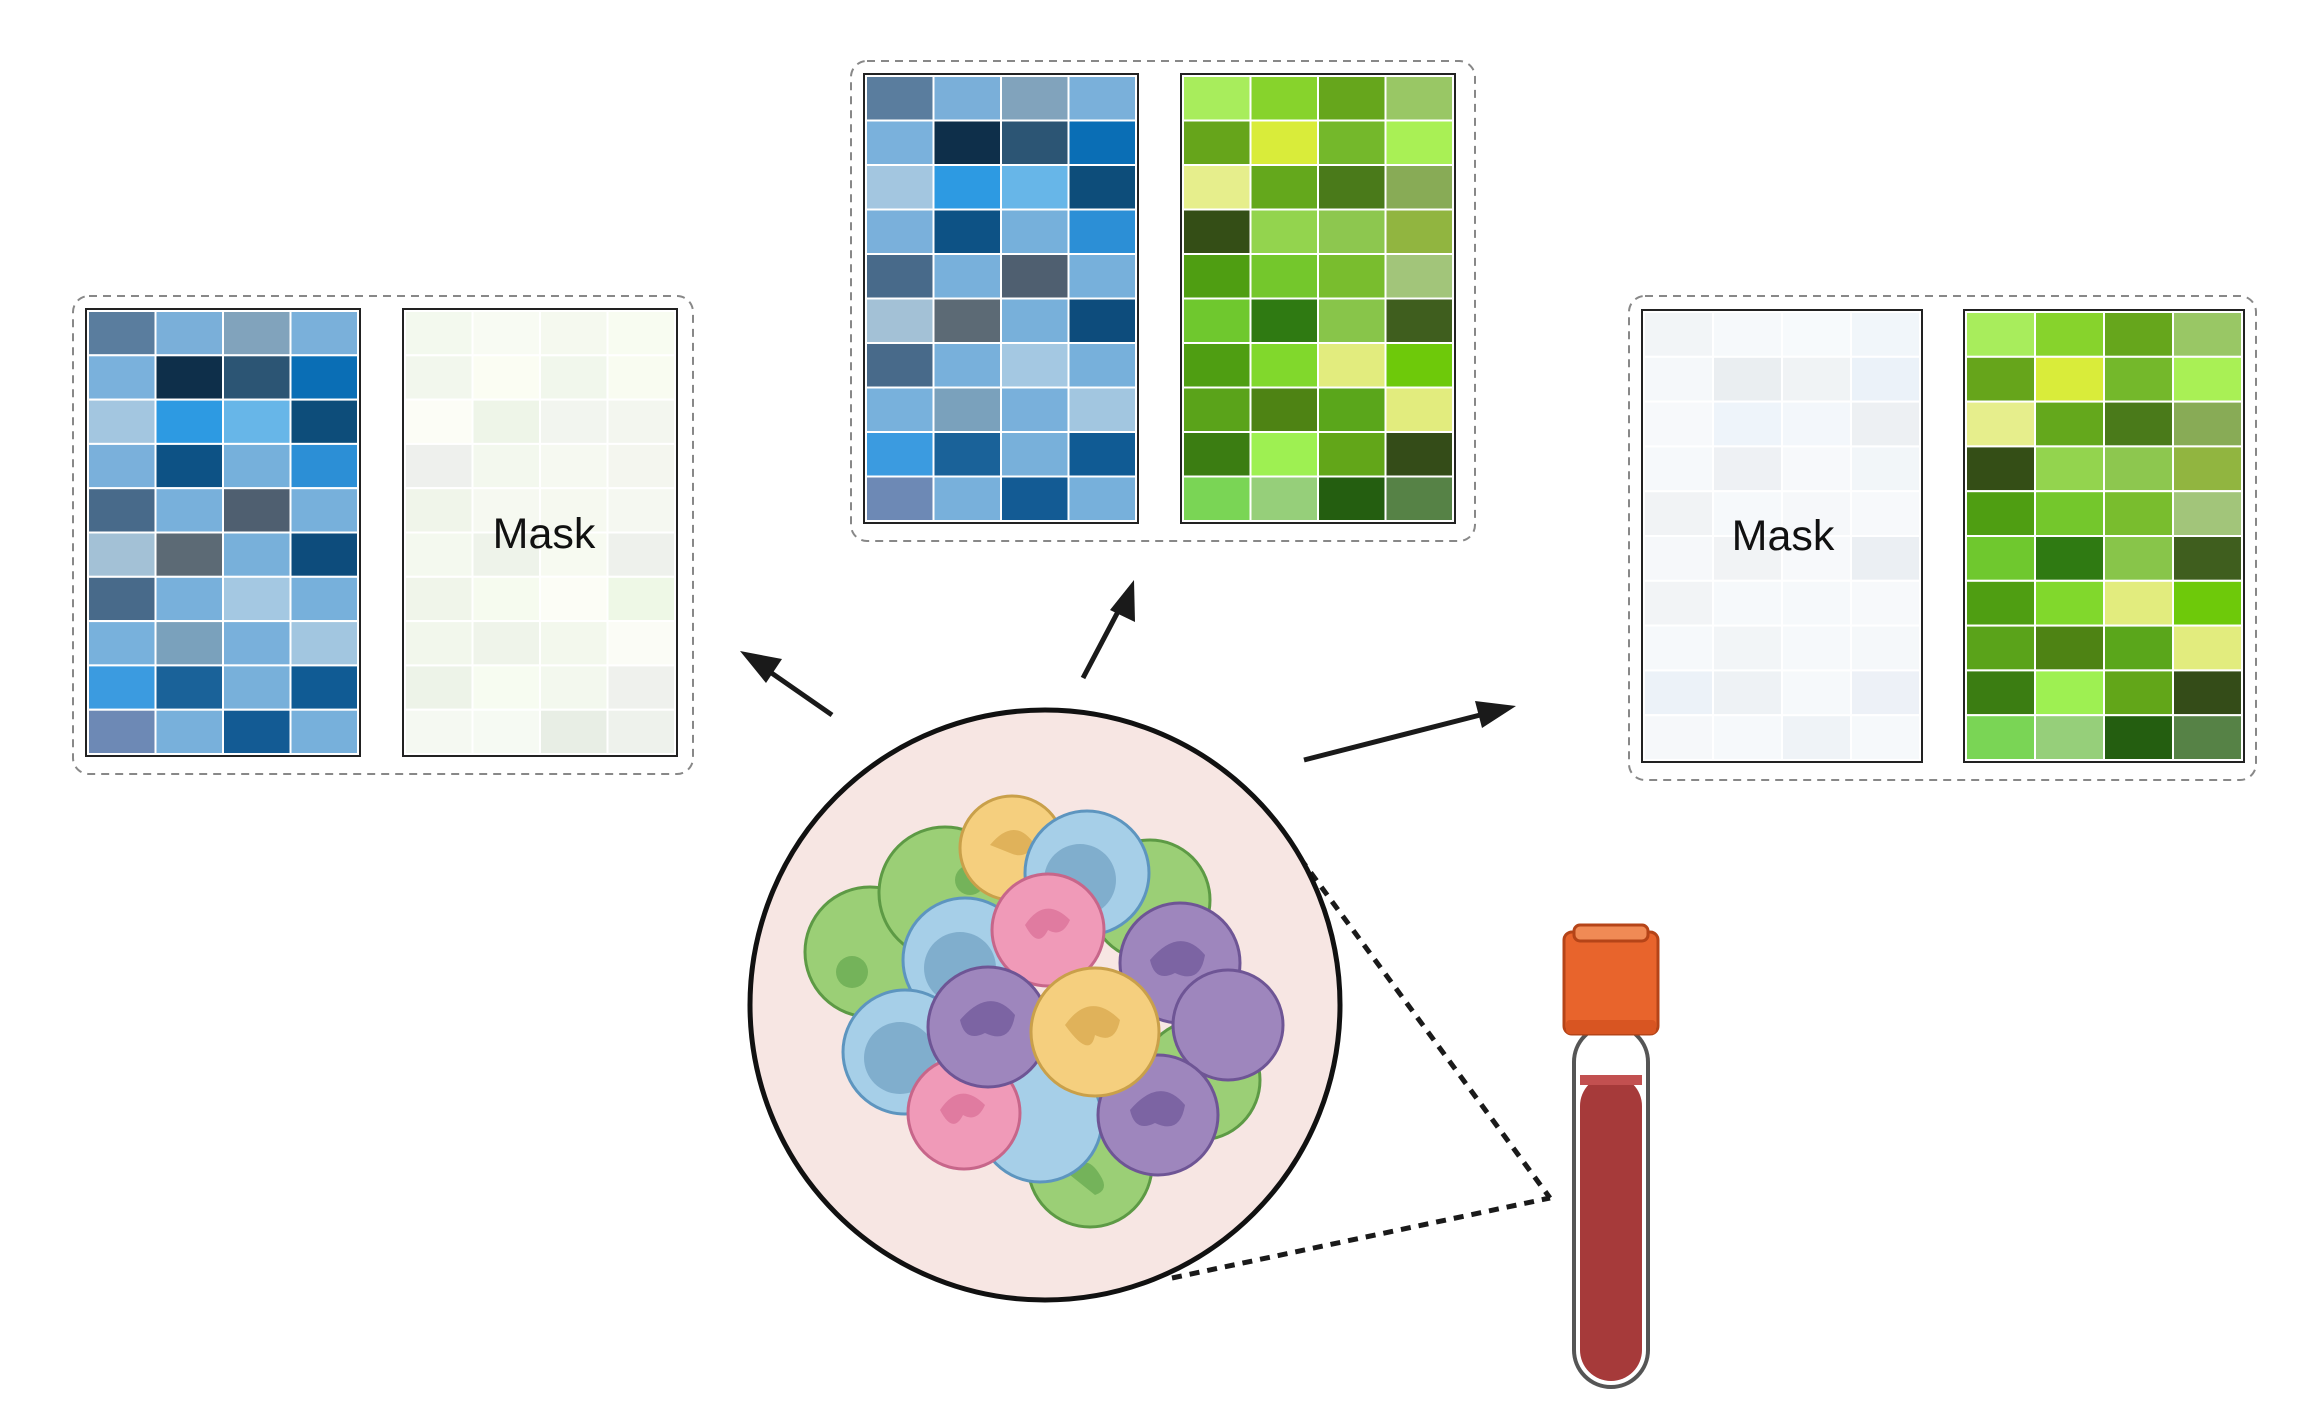 The width and height of the screenshot is (2300, 1422). What do you see at coordinates (383, 535) in the screenshot?
I see `dashed-box-left` at bounding box center [383, 535].